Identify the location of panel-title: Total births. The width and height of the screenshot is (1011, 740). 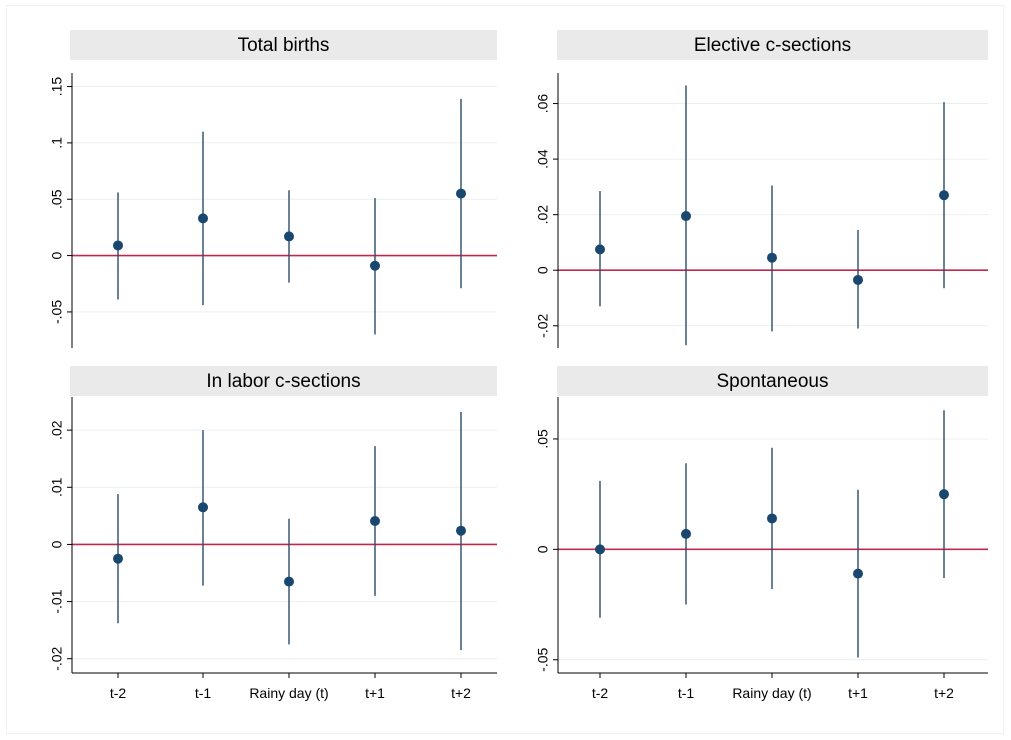
(284, 45).